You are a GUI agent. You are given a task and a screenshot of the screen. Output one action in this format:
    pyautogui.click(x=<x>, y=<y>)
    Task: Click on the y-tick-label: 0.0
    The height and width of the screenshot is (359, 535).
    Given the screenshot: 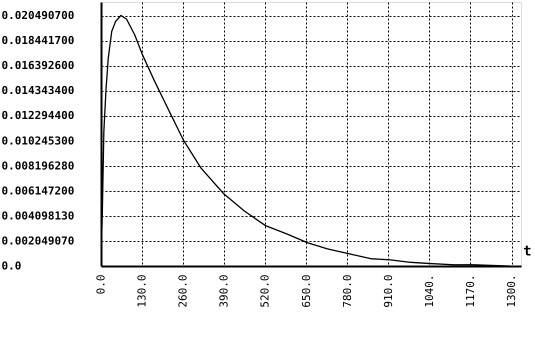 What is the action you would take?
    pyautogui.click(x=12, y=266)
    